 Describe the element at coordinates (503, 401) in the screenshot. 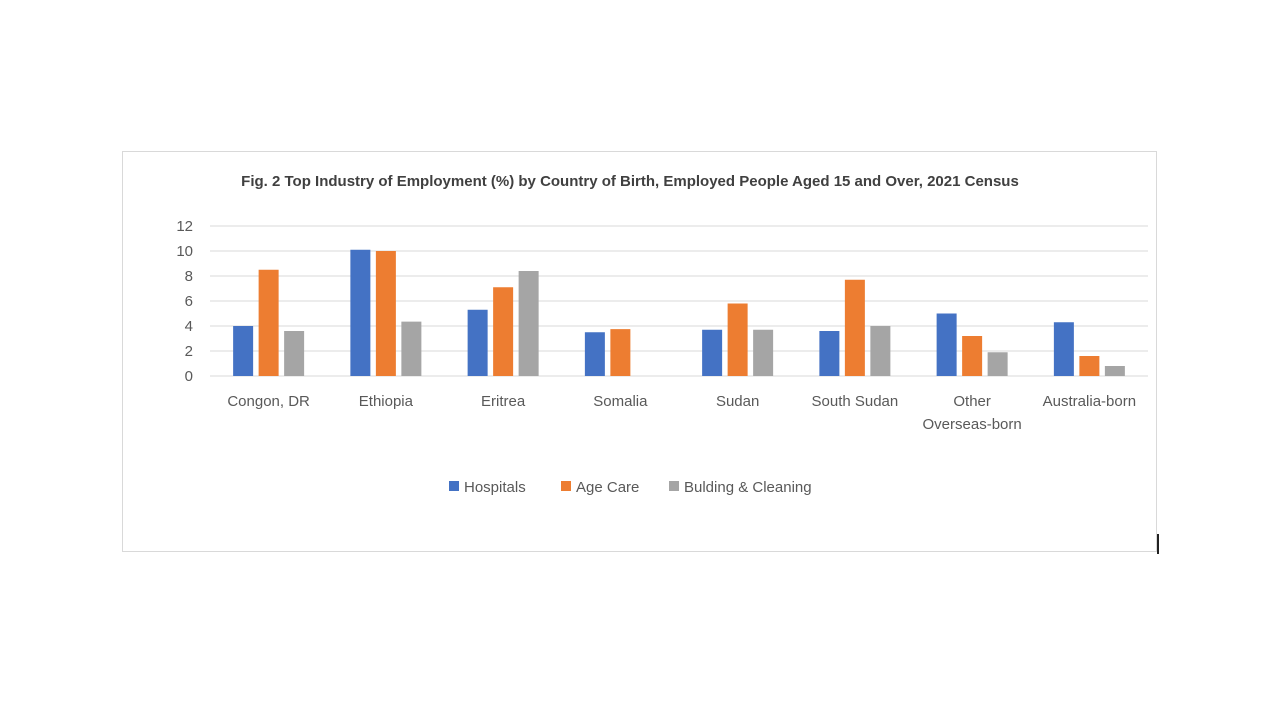

I see `x-tick-label: Eritrea` at that location.